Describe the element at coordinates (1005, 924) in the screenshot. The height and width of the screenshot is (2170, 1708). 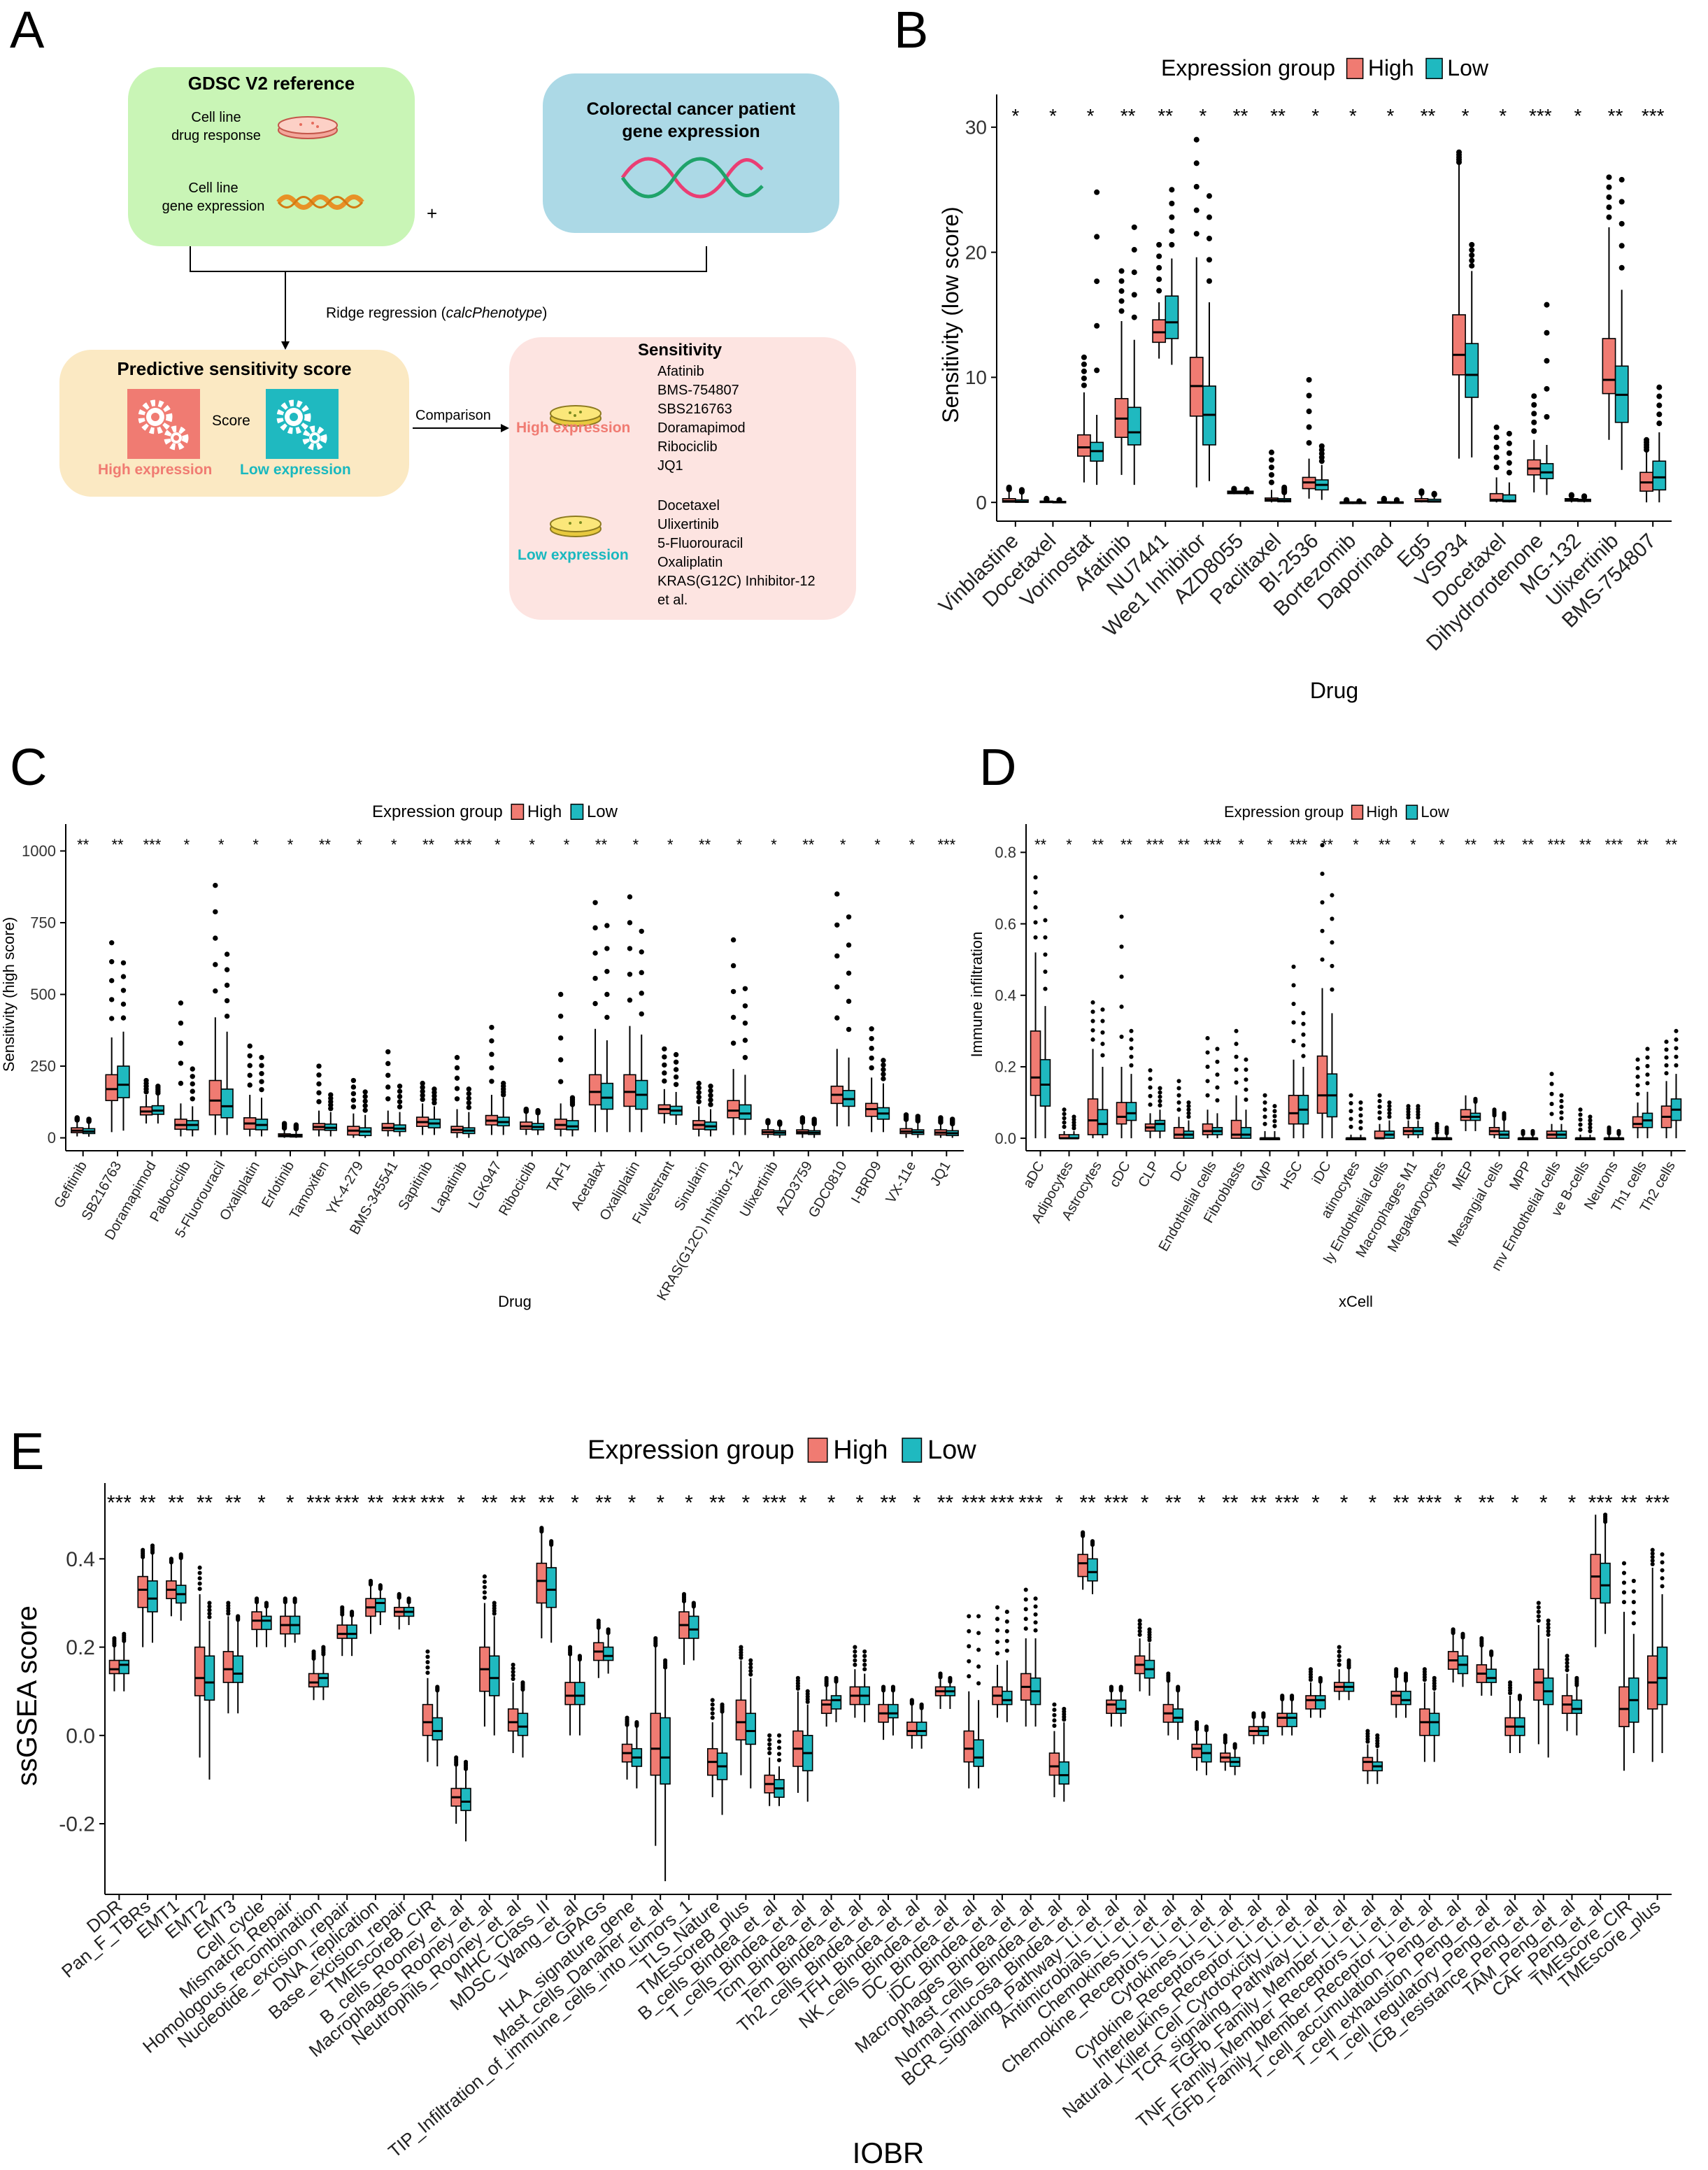
I see `y-tick-label: 0.6` at that location.